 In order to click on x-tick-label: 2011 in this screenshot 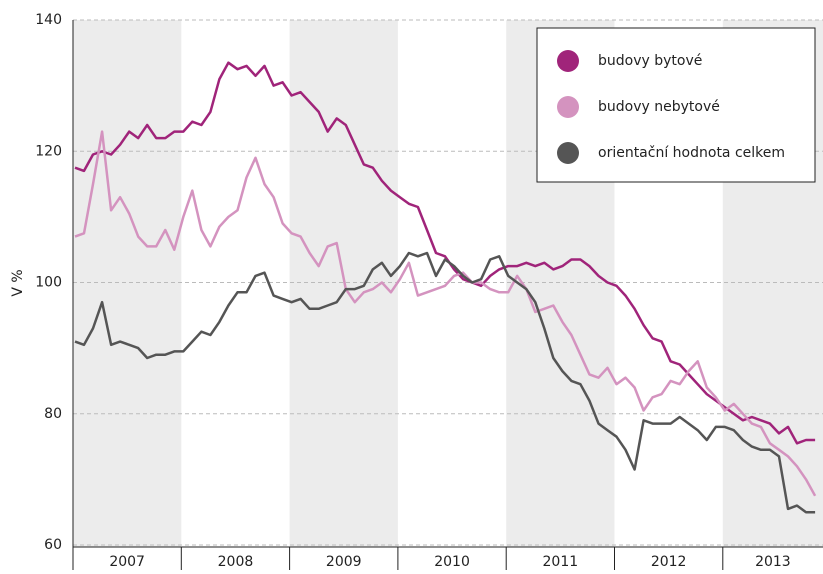, I will do `click(561, 562)`.